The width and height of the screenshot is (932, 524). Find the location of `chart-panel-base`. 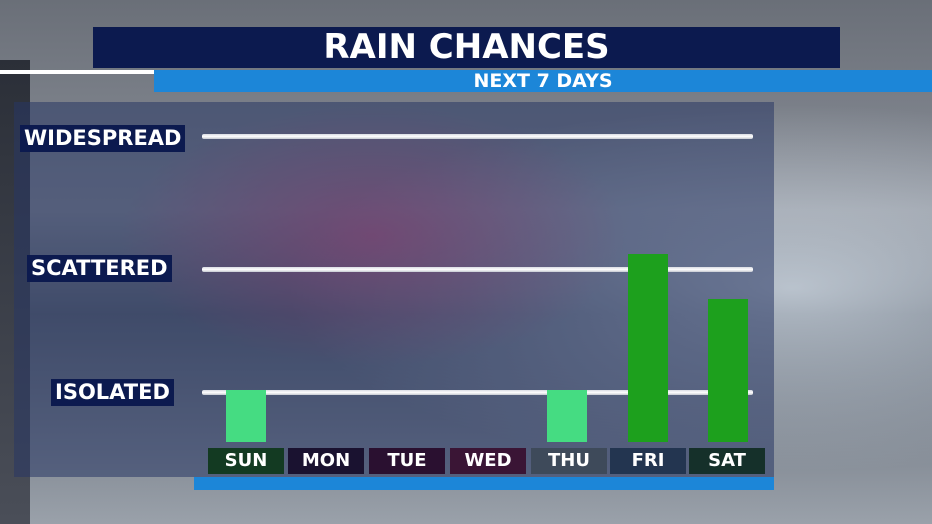

chart-panel-base is located at coordinates (484, 483).